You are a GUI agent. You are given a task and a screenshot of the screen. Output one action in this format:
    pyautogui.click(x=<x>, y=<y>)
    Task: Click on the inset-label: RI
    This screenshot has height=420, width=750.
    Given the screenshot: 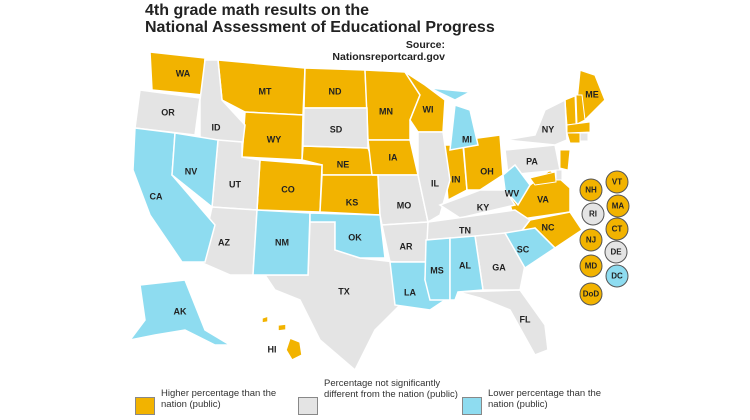 What is the action you would take?
    pyautogui.click(x=593, y=214)
    